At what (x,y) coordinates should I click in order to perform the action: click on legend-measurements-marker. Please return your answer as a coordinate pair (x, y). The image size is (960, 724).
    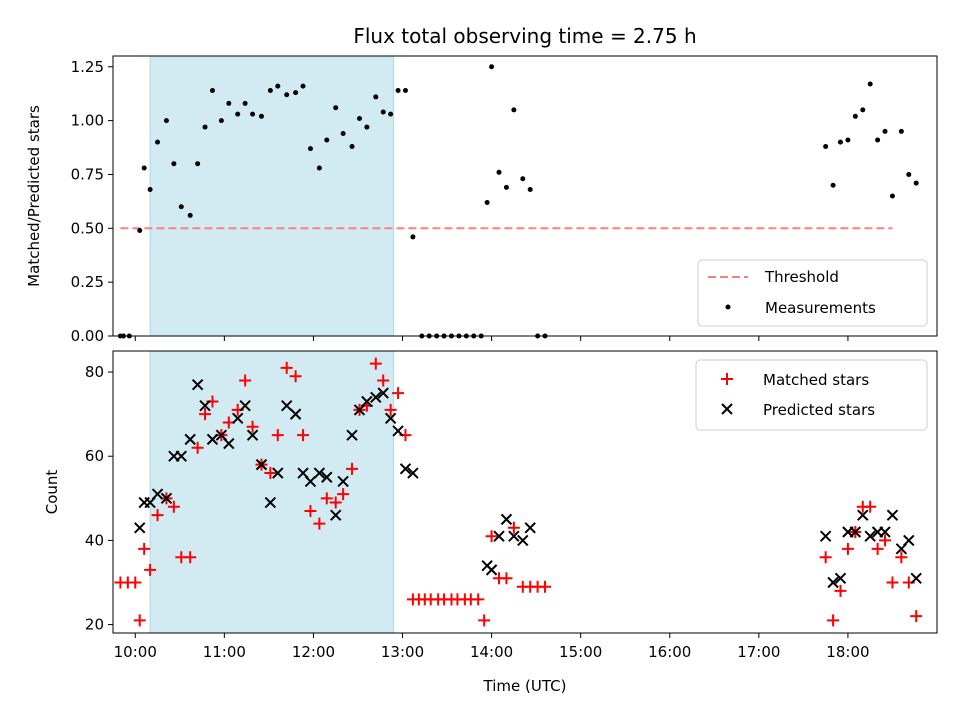
    Looking at the image, I should click on (728, 307).